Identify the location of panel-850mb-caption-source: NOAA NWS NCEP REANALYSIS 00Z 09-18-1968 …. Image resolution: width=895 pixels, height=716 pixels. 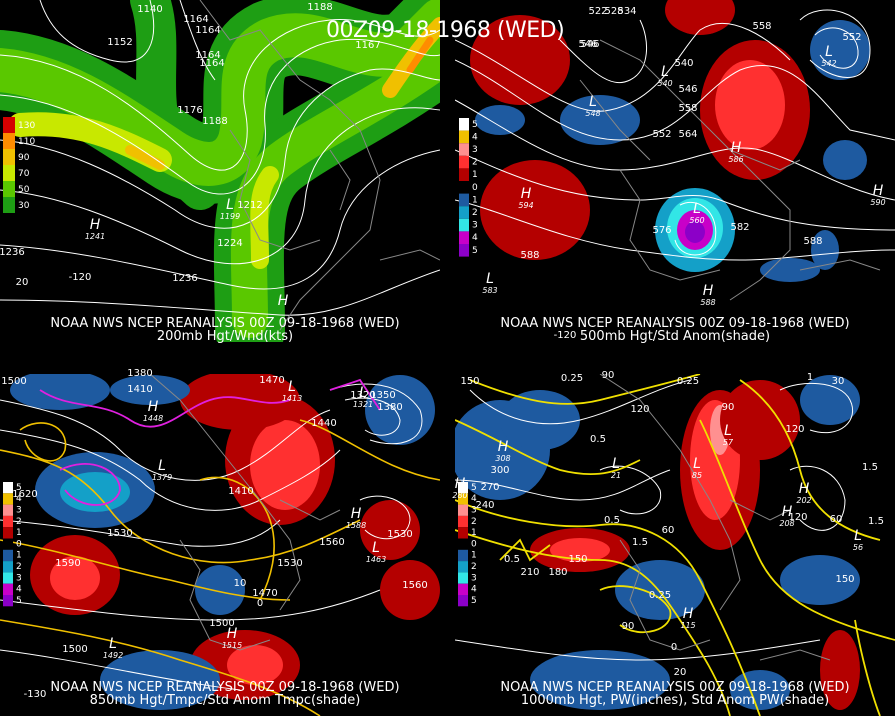
(224, 687).